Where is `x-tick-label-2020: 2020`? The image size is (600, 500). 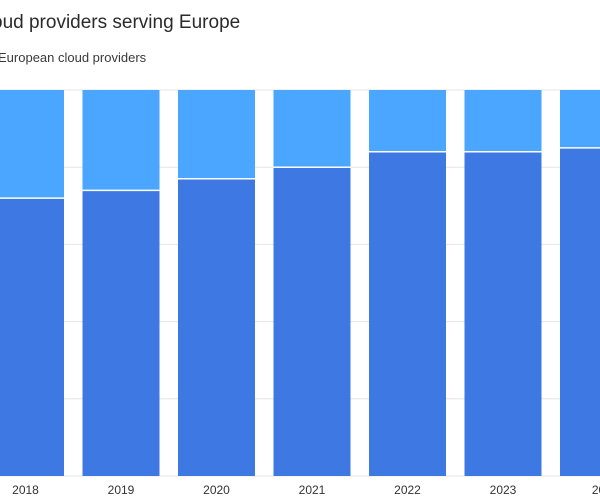
x-tick-label-2020: 2020 is located at coordinates (216, 490).